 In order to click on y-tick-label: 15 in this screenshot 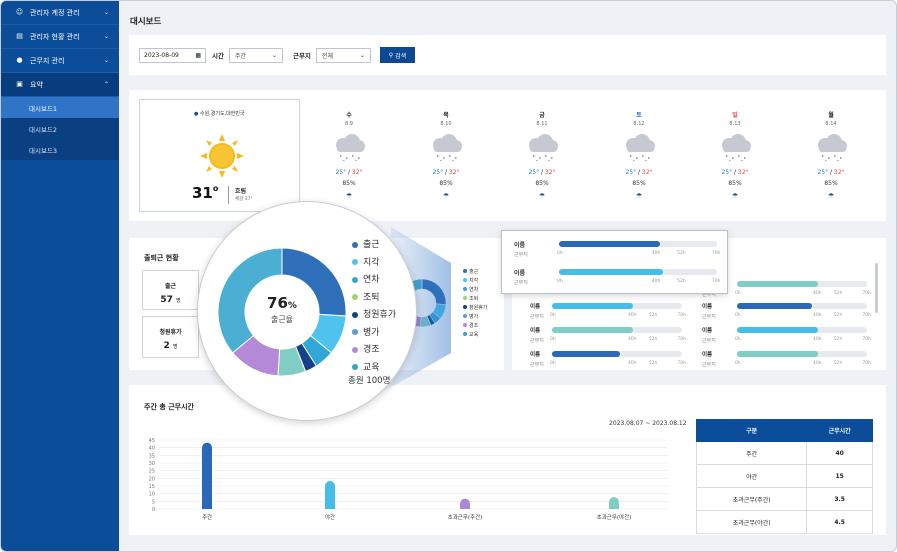, I will do `click(152, 487)`.